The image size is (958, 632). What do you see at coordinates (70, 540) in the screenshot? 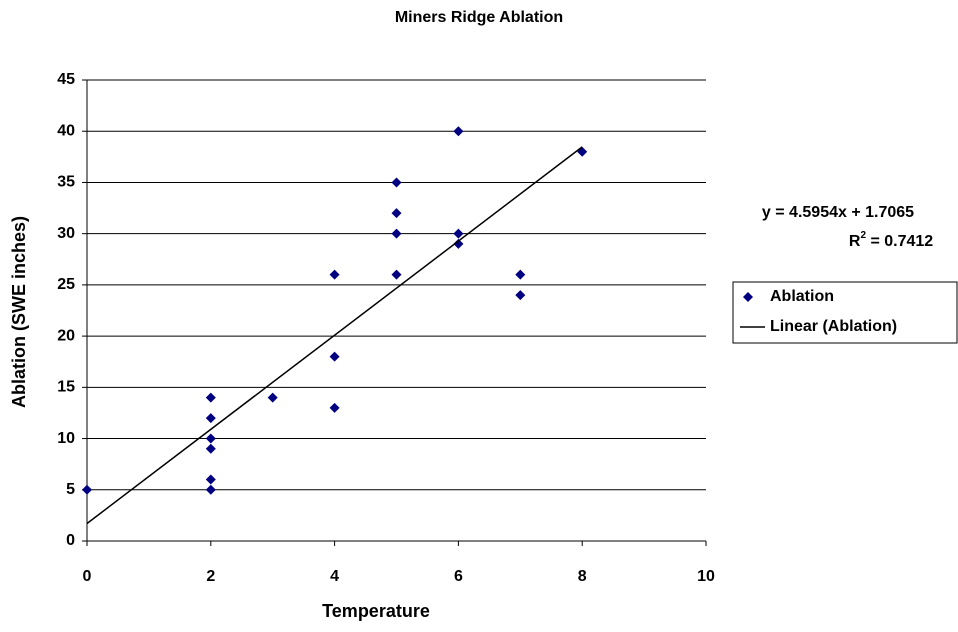
I see `y-tick-label: 0` at bounding box center [70, 540].